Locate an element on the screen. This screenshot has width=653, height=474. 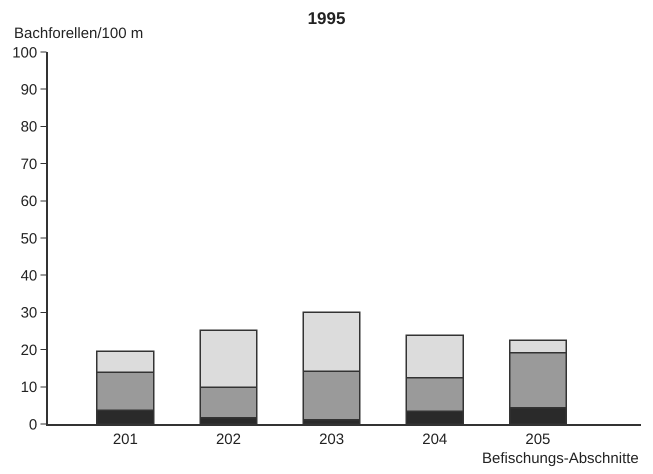
y-tick-label: 80 is located at coordinates (29, 127).